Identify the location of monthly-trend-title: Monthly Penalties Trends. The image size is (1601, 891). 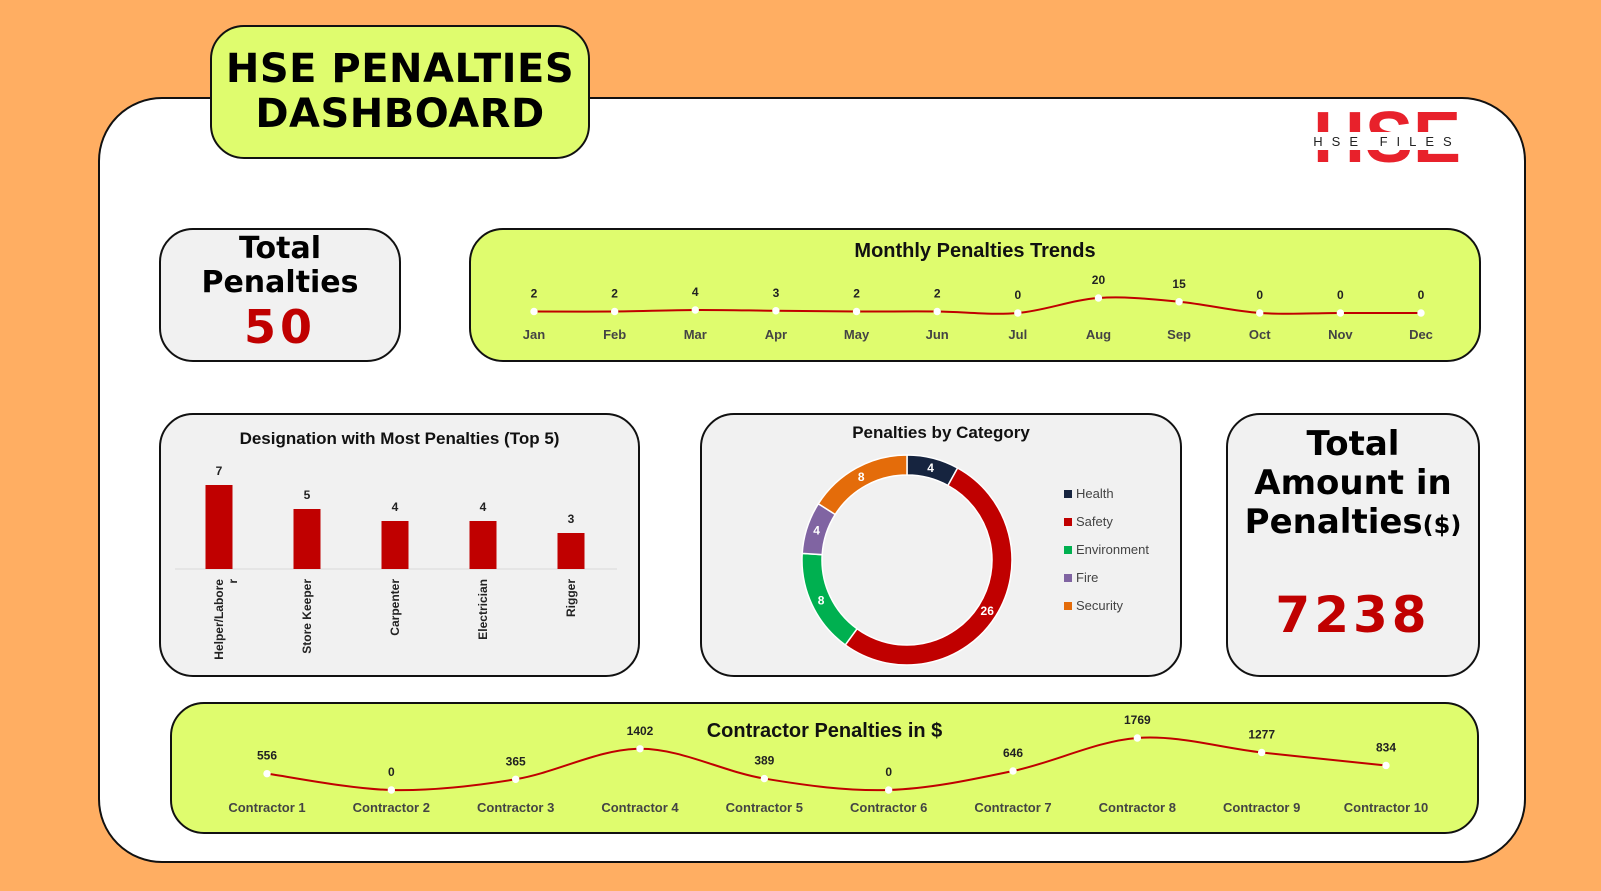
(975, 251).